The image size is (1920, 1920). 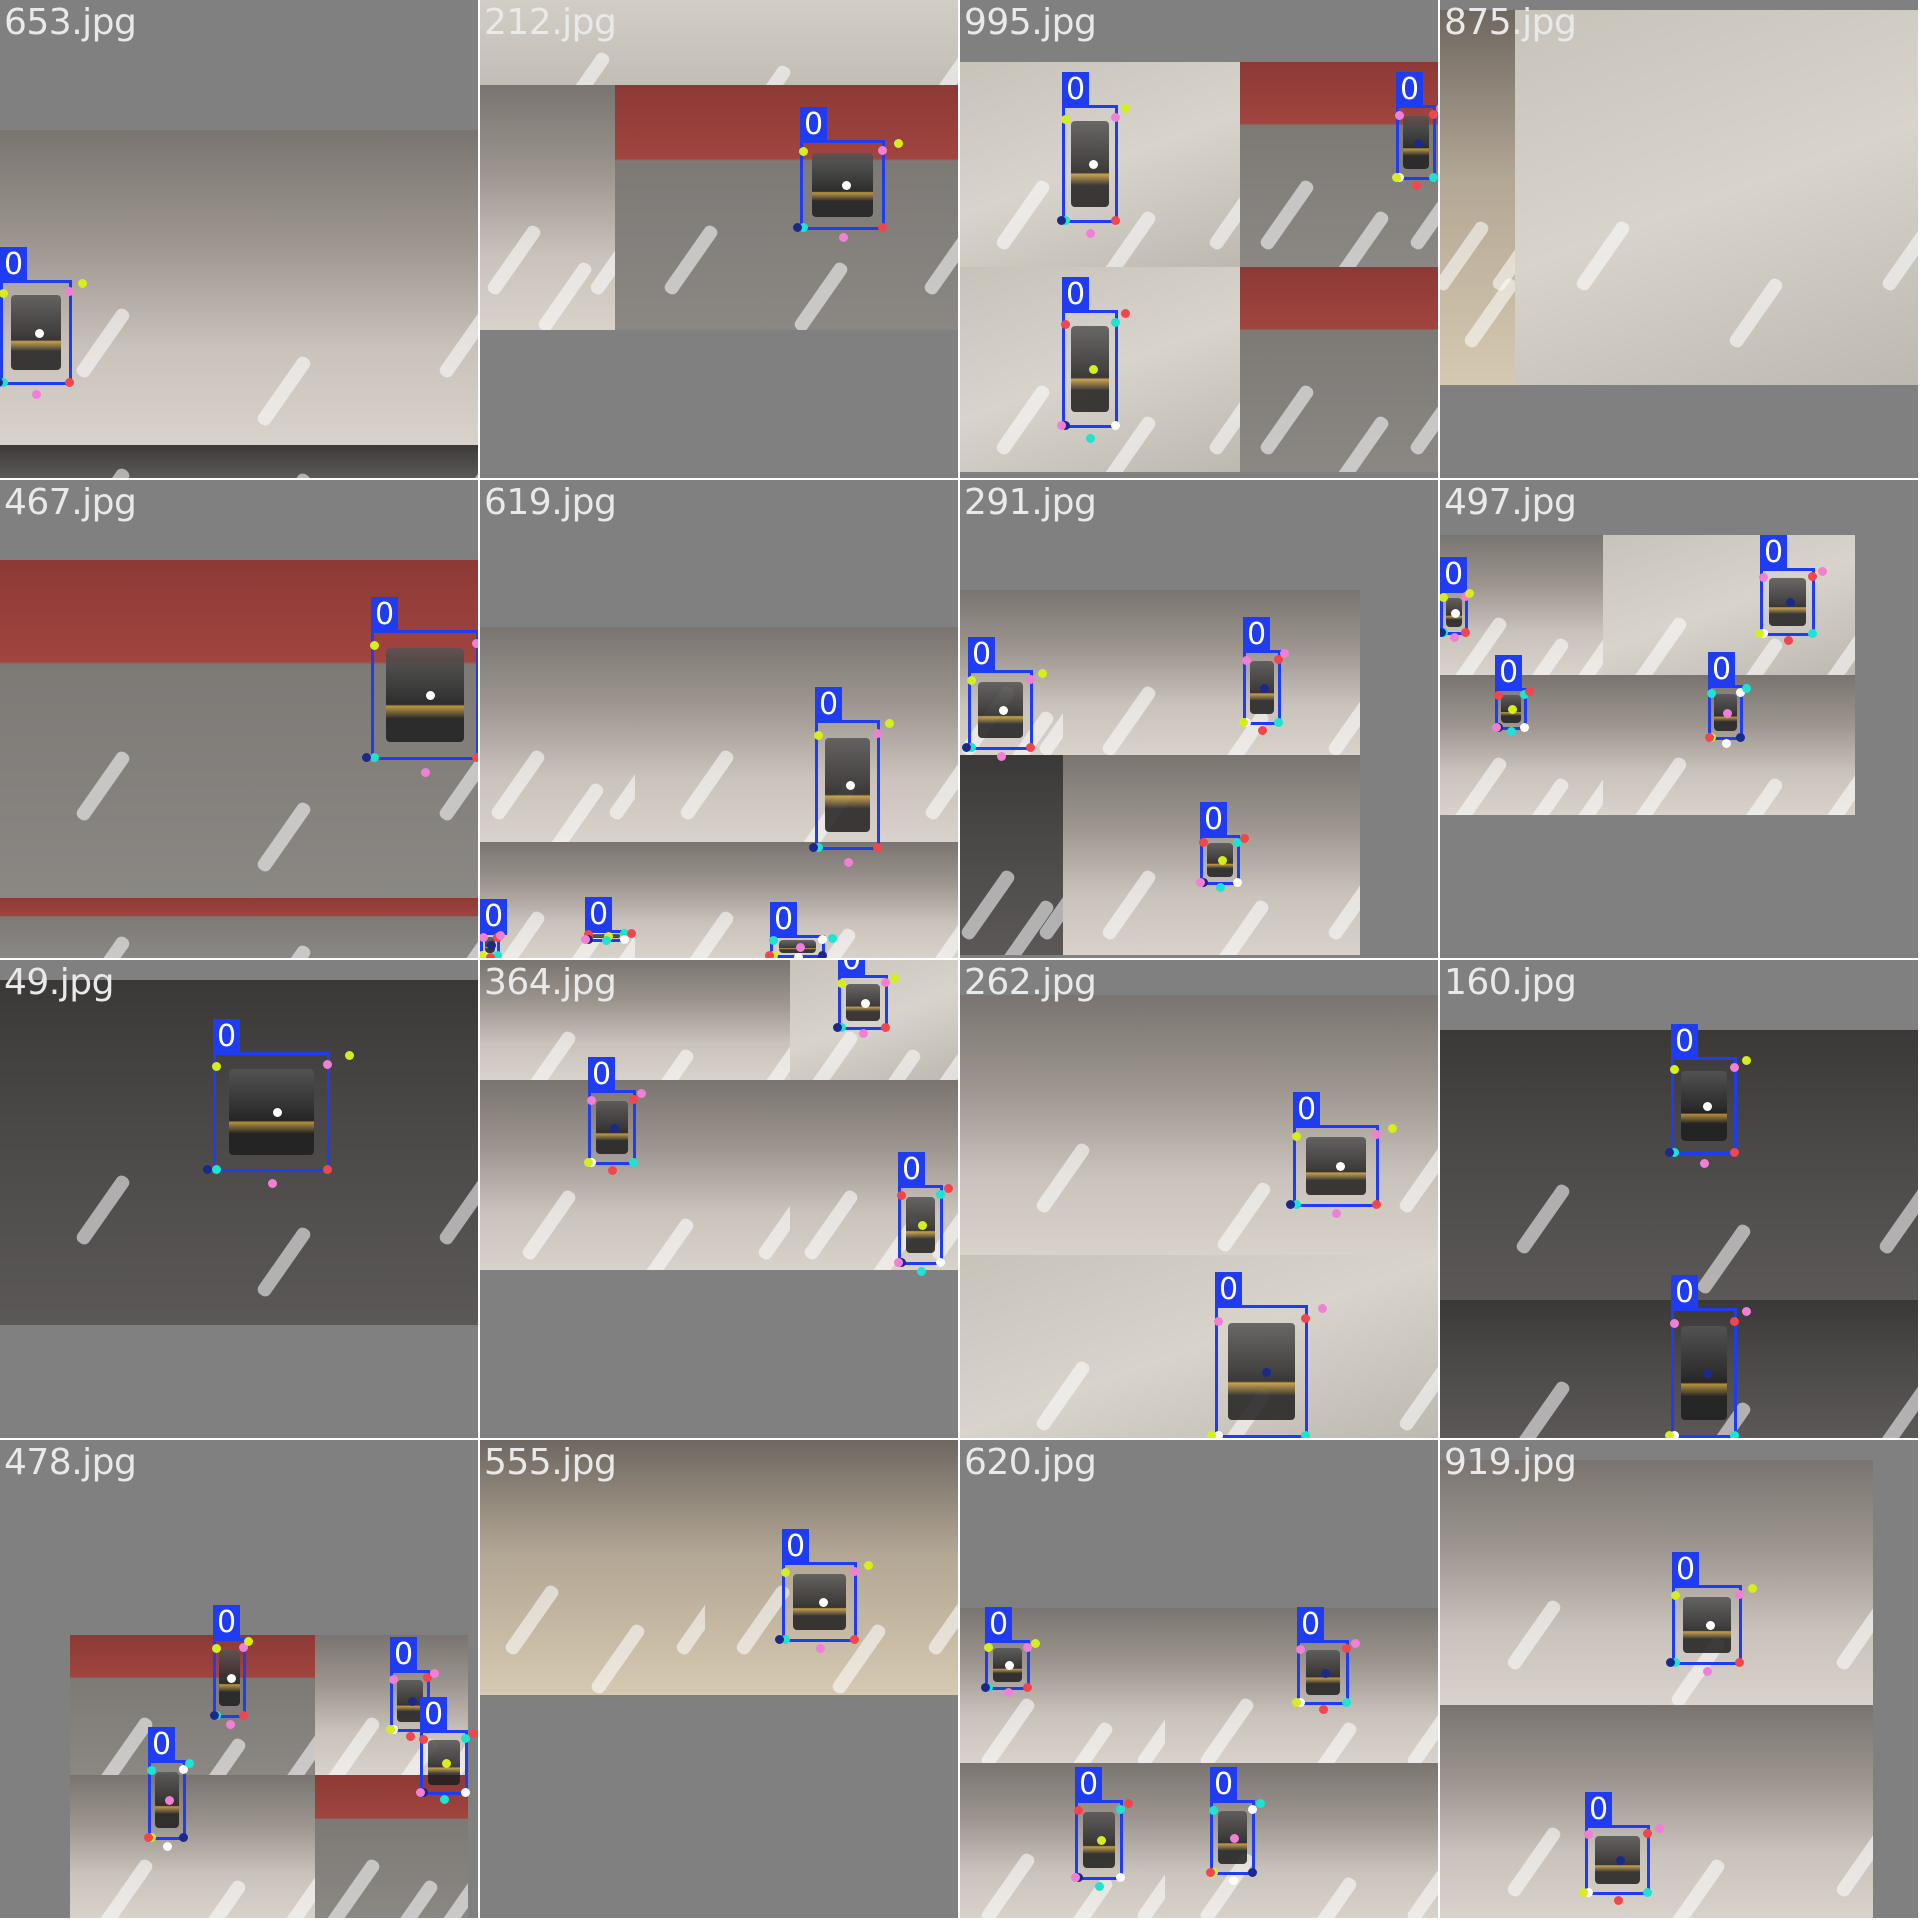 What do you see at coordinates (1679, 1679) in the screenshot?
I see `mosaic-tile: 0 0 919.jpg` at bounding box center [1679, 1679].